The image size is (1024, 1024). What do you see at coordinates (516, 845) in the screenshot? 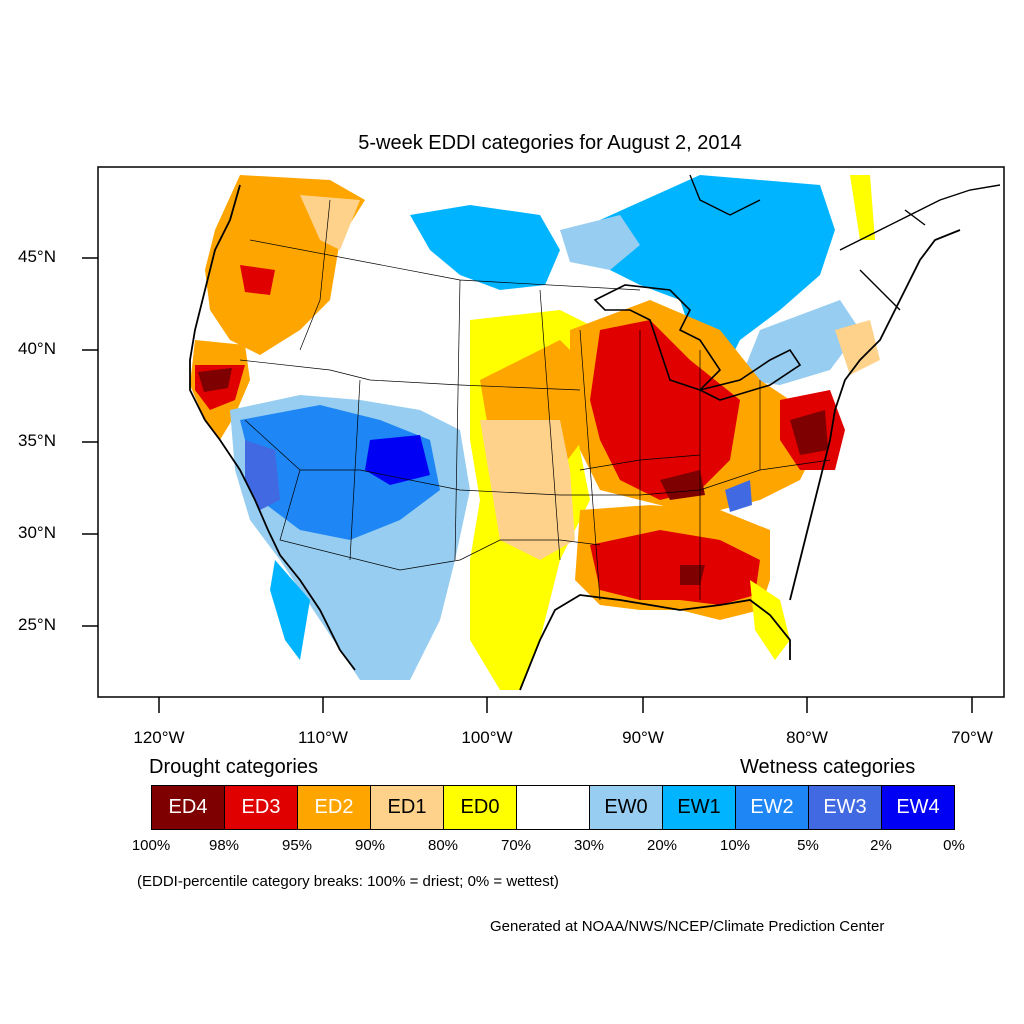
I see `legend-break-label: 70%` at bounding box center [516, 845].